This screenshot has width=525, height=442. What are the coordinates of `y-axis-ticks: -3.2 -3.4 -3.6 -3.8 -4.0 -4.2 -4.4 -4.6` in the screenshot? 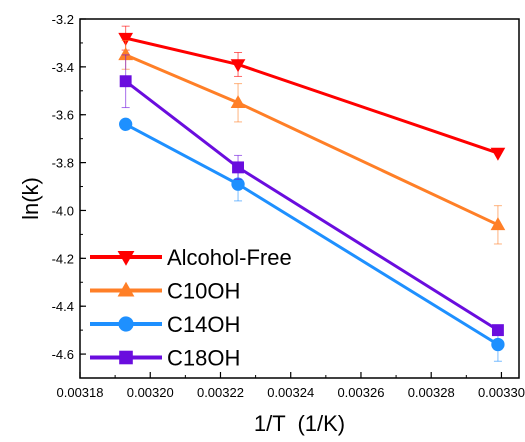 It's located at (69, 195).